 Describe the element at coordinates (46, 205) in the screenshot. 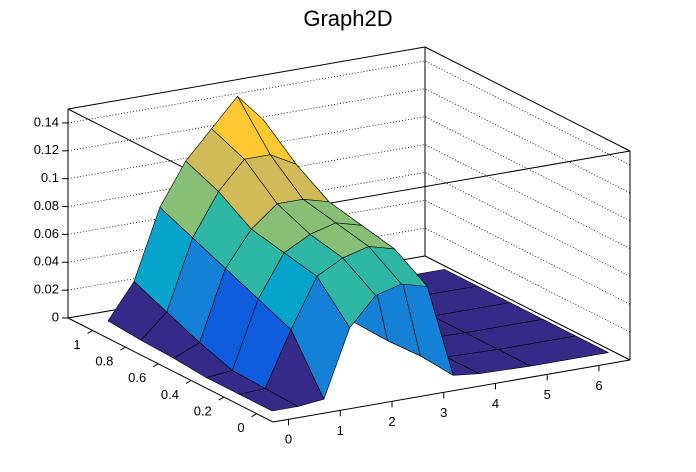

I see `z-tick-label: 0.08` at that location.